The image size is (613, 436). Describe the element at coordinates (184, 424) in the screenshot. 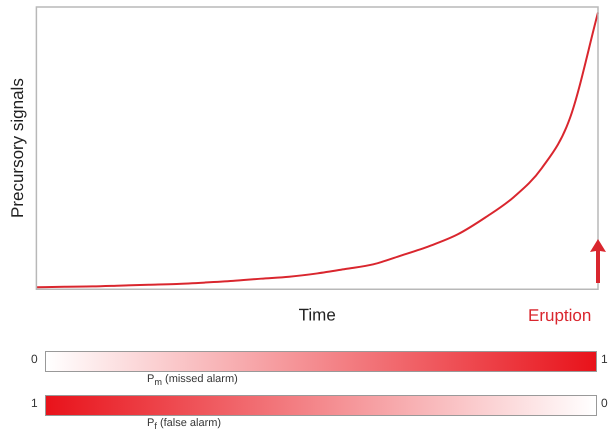

I see `text: P$_{f}$ (false alarm)` at that location.